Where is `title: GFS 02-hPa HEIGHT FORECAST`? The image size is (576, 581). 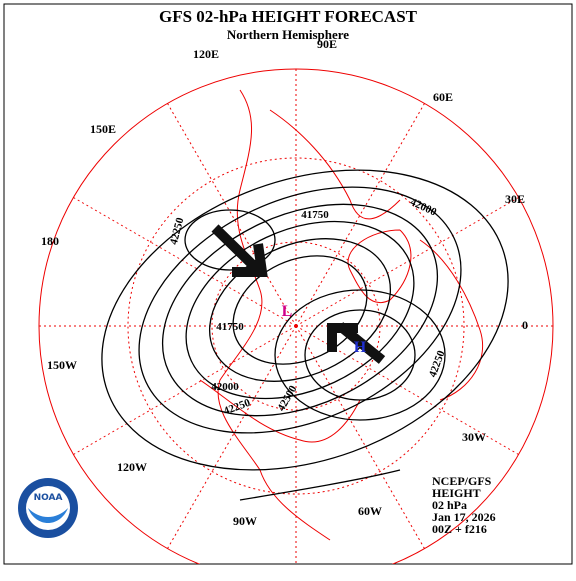
title: GFS 02-hPa HEIGHT FORECAST is located at coordinates (288, 16).